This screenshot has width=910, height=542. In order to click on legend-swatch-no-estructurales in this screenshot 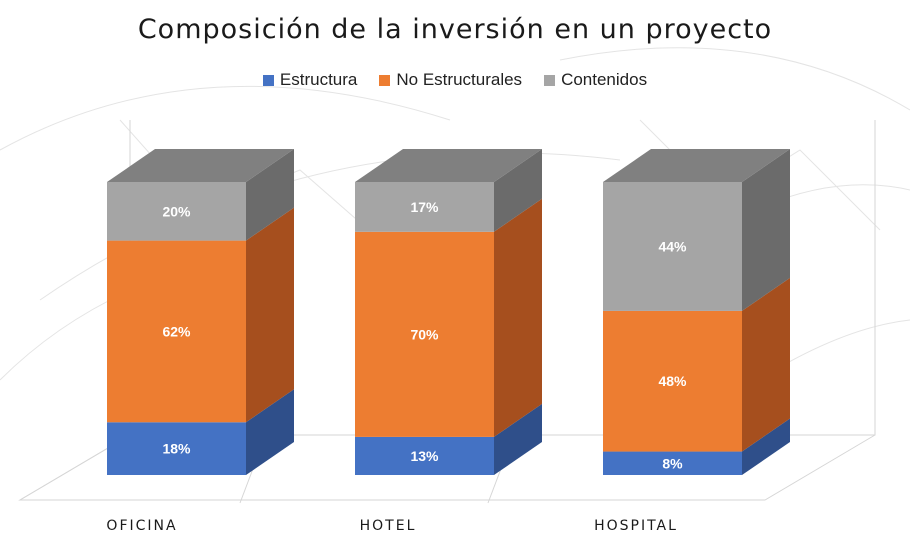, I will do `click(385, 80)`.